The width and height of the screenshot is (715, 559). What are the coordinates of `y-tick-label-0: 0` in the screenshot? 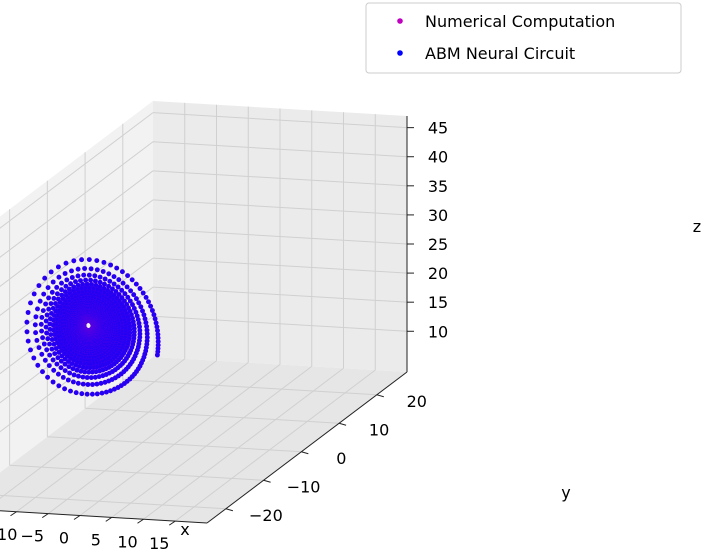 It's located at (341, 458).